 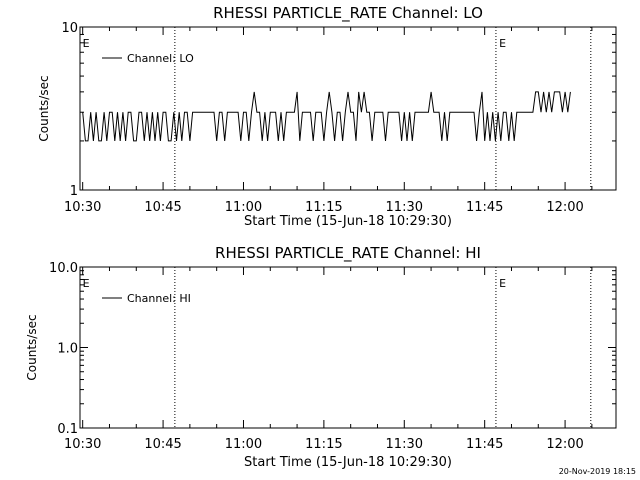 I want to click on panel1-x-tick-label: 12:00, so click(x=564, y=207).